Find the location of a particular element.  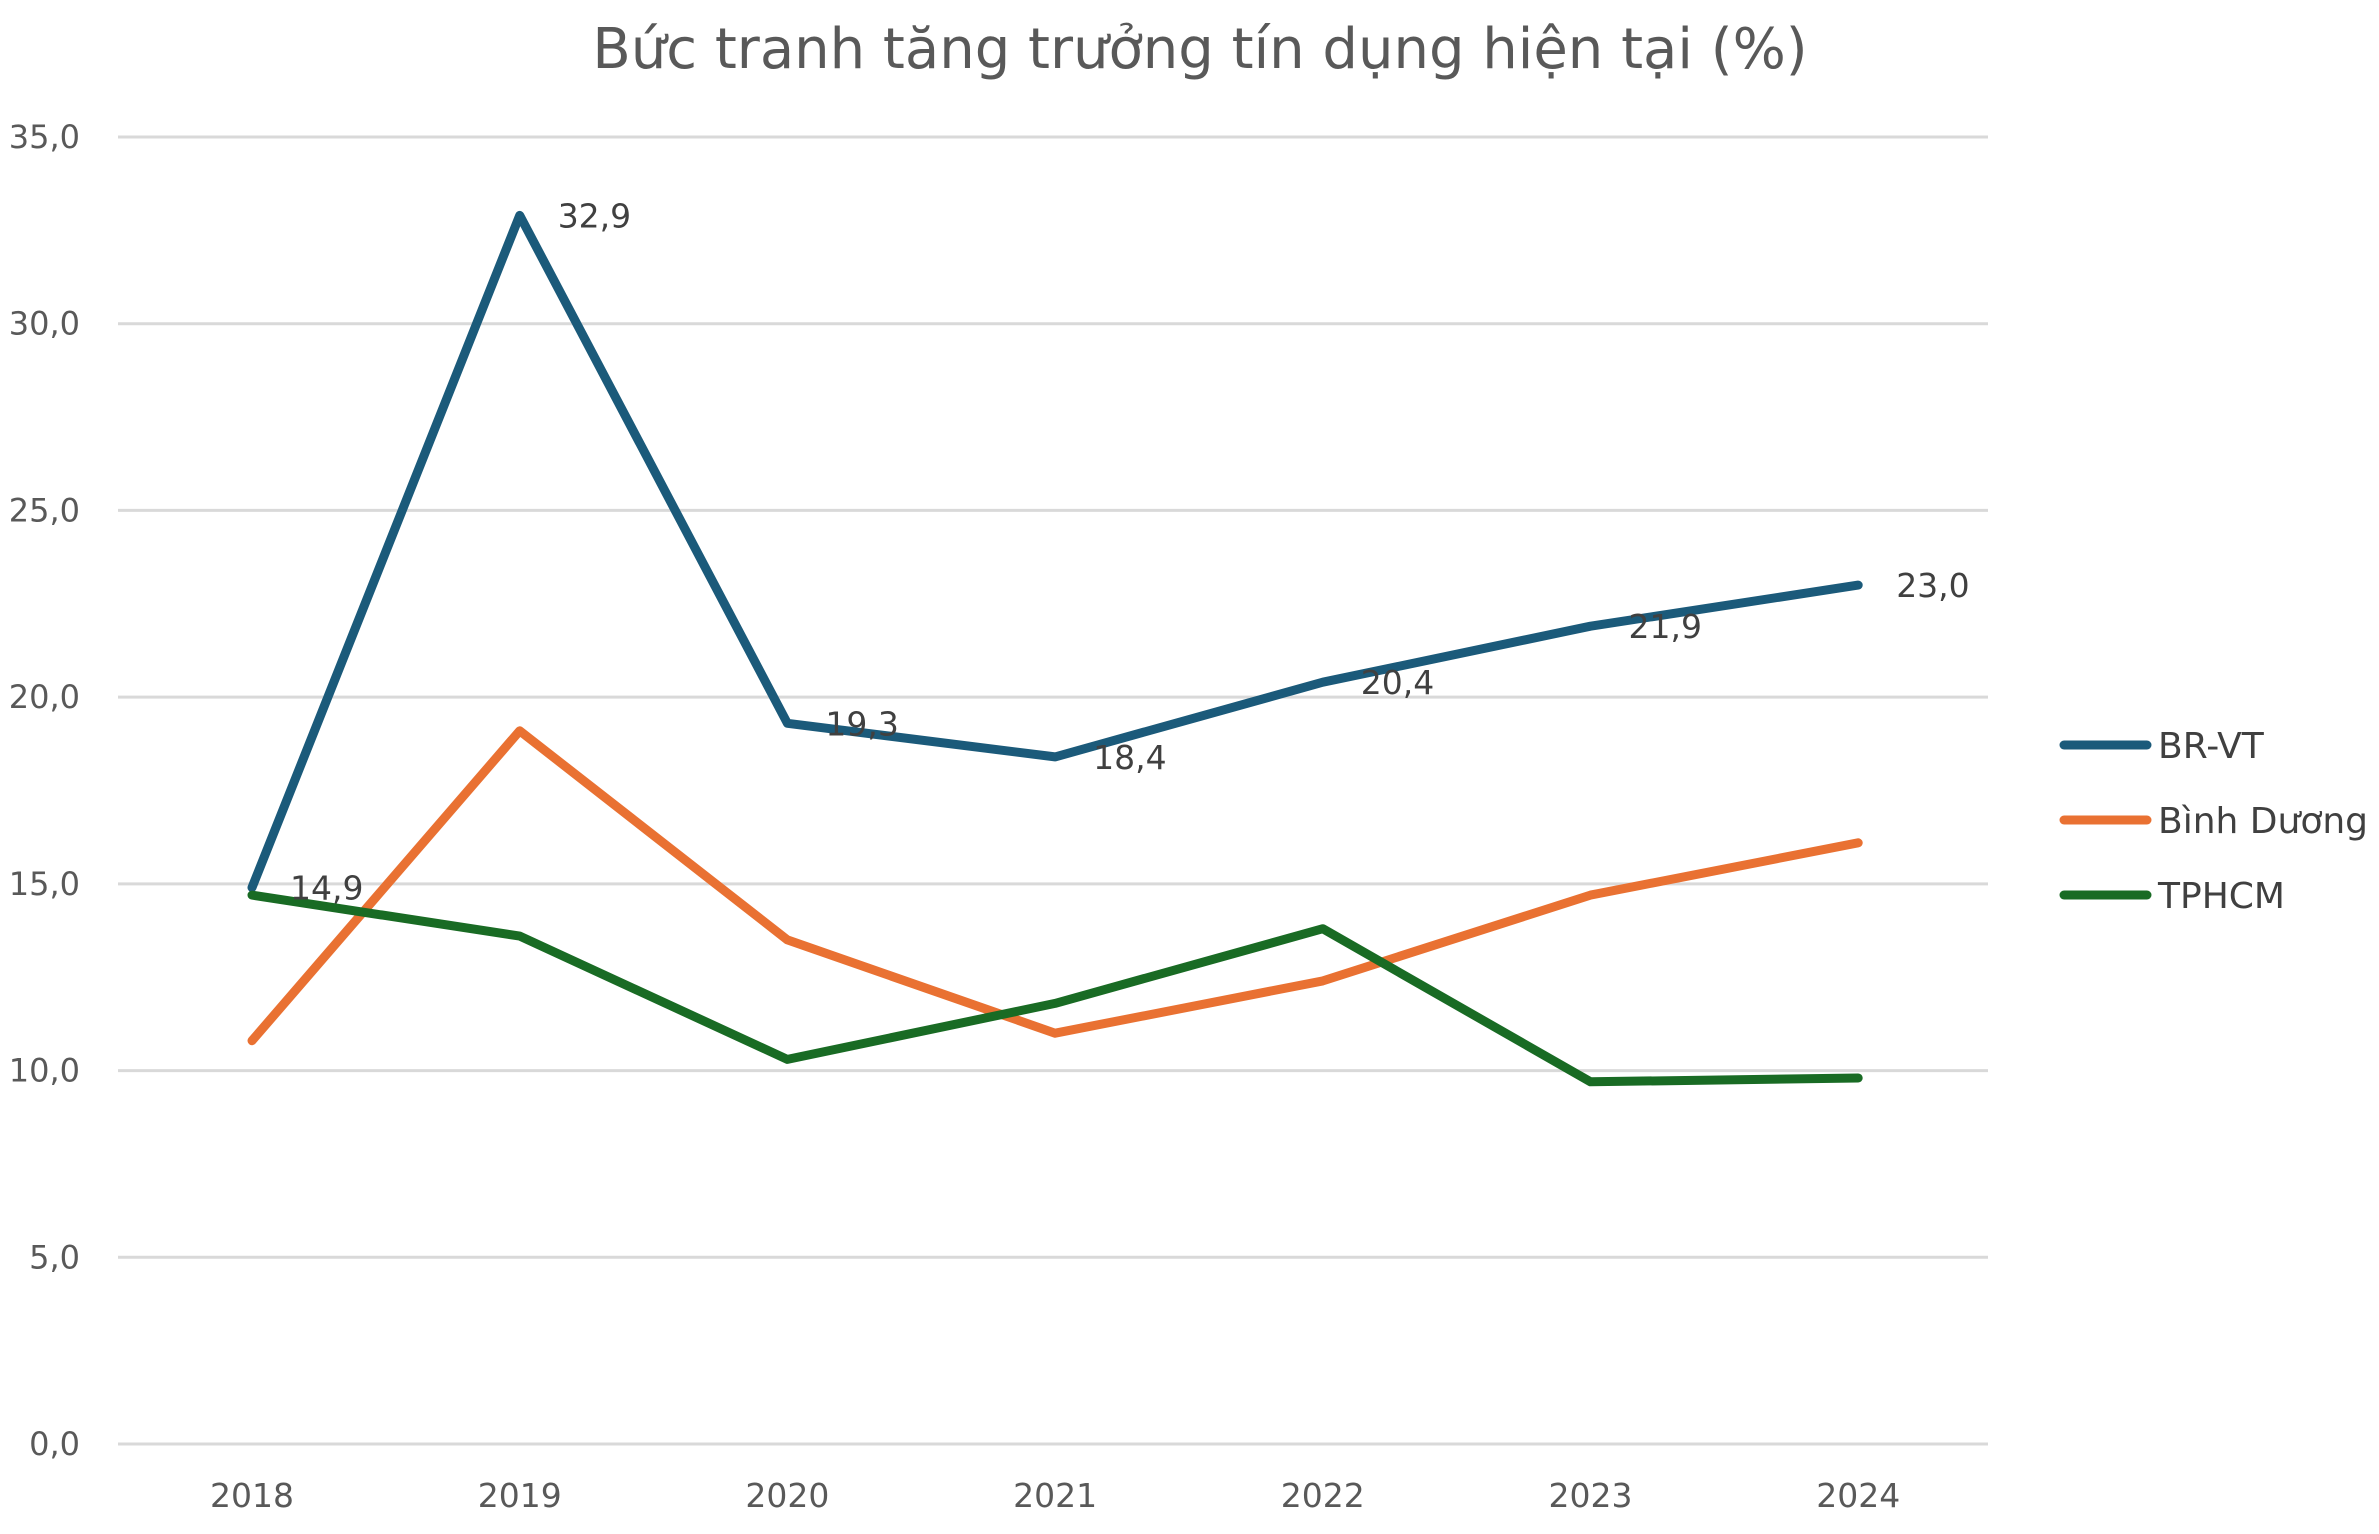

y-tick-label: 25,0 is located at coordinates (44, 510).